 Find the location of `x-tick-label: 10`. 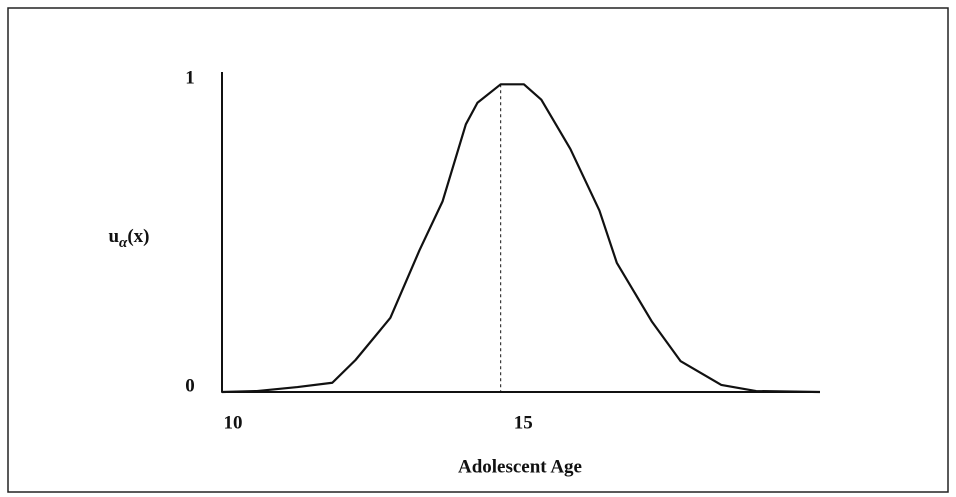

x-tick-label: 10 is located at coordinates (233, 422).